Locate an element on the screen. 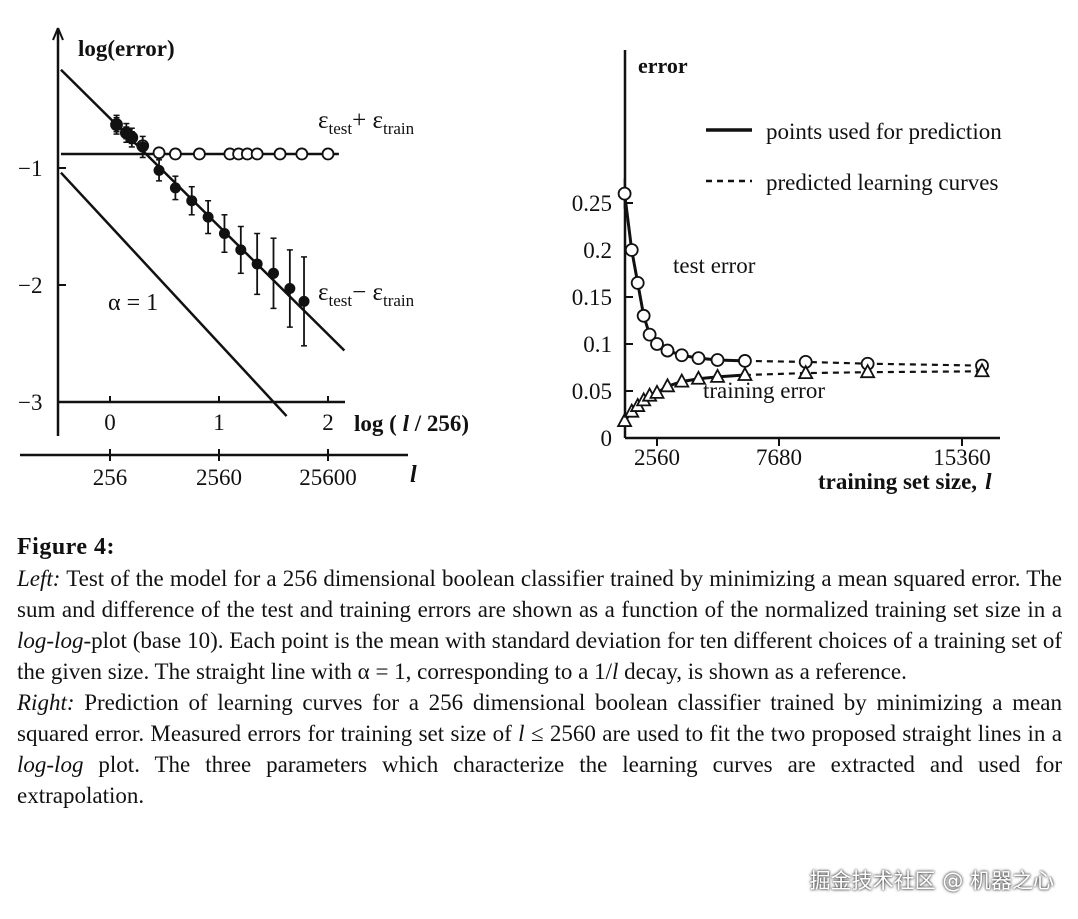  left-y-ticks: −1 −2 −3 is located at coordinates (42, 285).